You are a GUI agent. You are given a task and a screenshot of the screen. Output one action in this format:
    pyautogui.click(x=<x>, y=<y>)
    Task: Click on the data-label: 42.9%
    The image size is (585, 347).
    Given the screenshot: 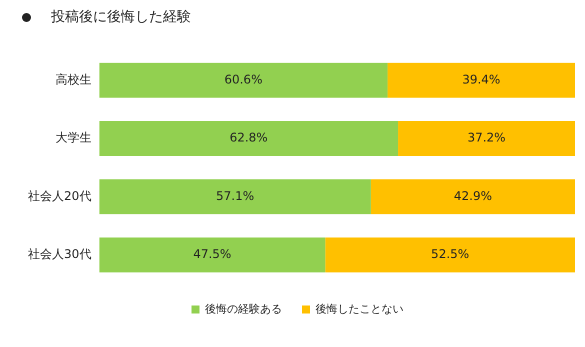 What is the action you would take?
    pyautogui.click(x=473, y=195)
    